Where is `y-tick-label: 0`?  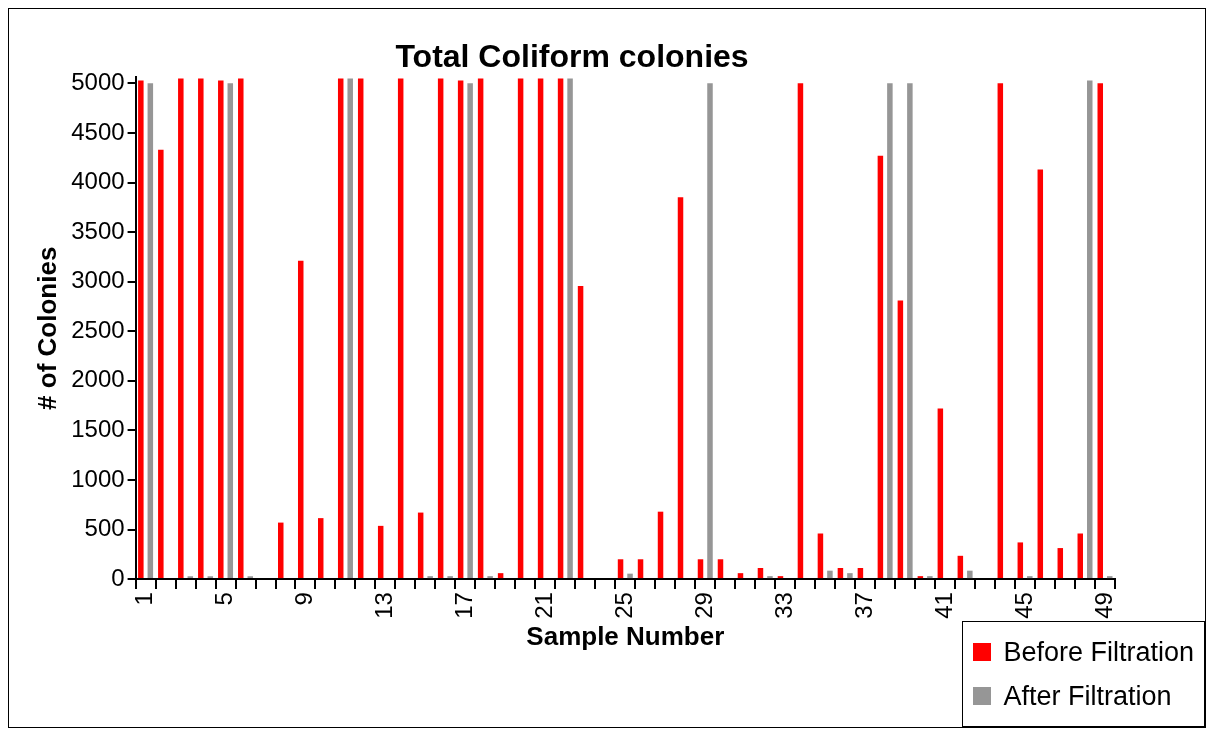
y-tick-label: 0 is located at coordinates (118, 577).